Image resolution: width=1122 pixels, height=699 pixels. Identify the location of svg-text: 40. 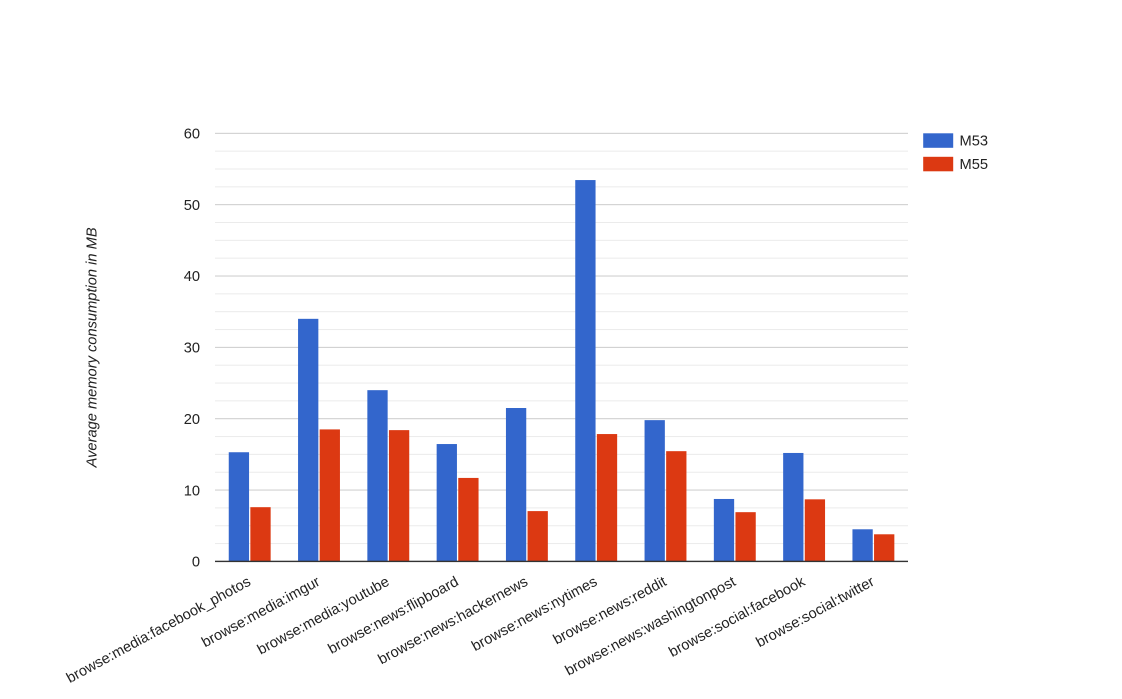
(192, 277).